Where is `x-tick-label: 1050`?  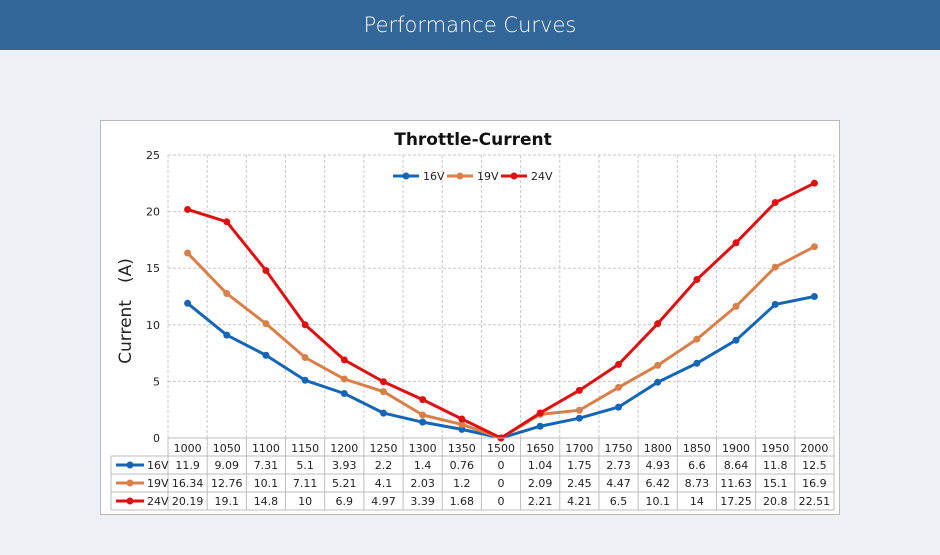
x-tick-label: 1050 is located at coordinates (227, 448).